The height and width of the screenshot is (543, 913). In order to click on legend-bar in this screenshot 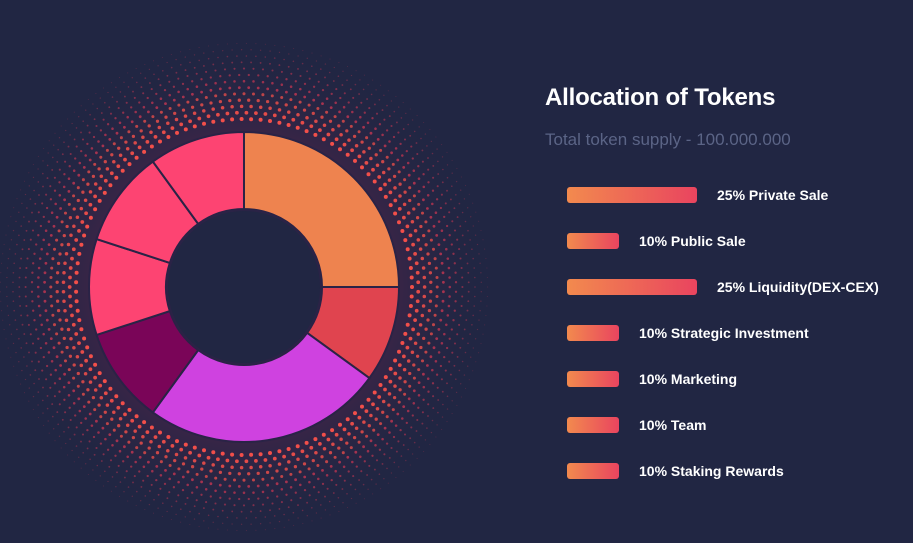, I will do `click(632, 287)`.